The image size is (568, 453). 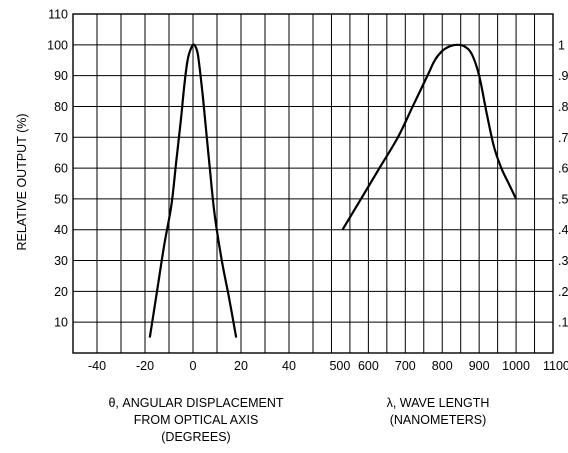 I want to click on x2-tick-label: 700, so click(x=405, y=366).